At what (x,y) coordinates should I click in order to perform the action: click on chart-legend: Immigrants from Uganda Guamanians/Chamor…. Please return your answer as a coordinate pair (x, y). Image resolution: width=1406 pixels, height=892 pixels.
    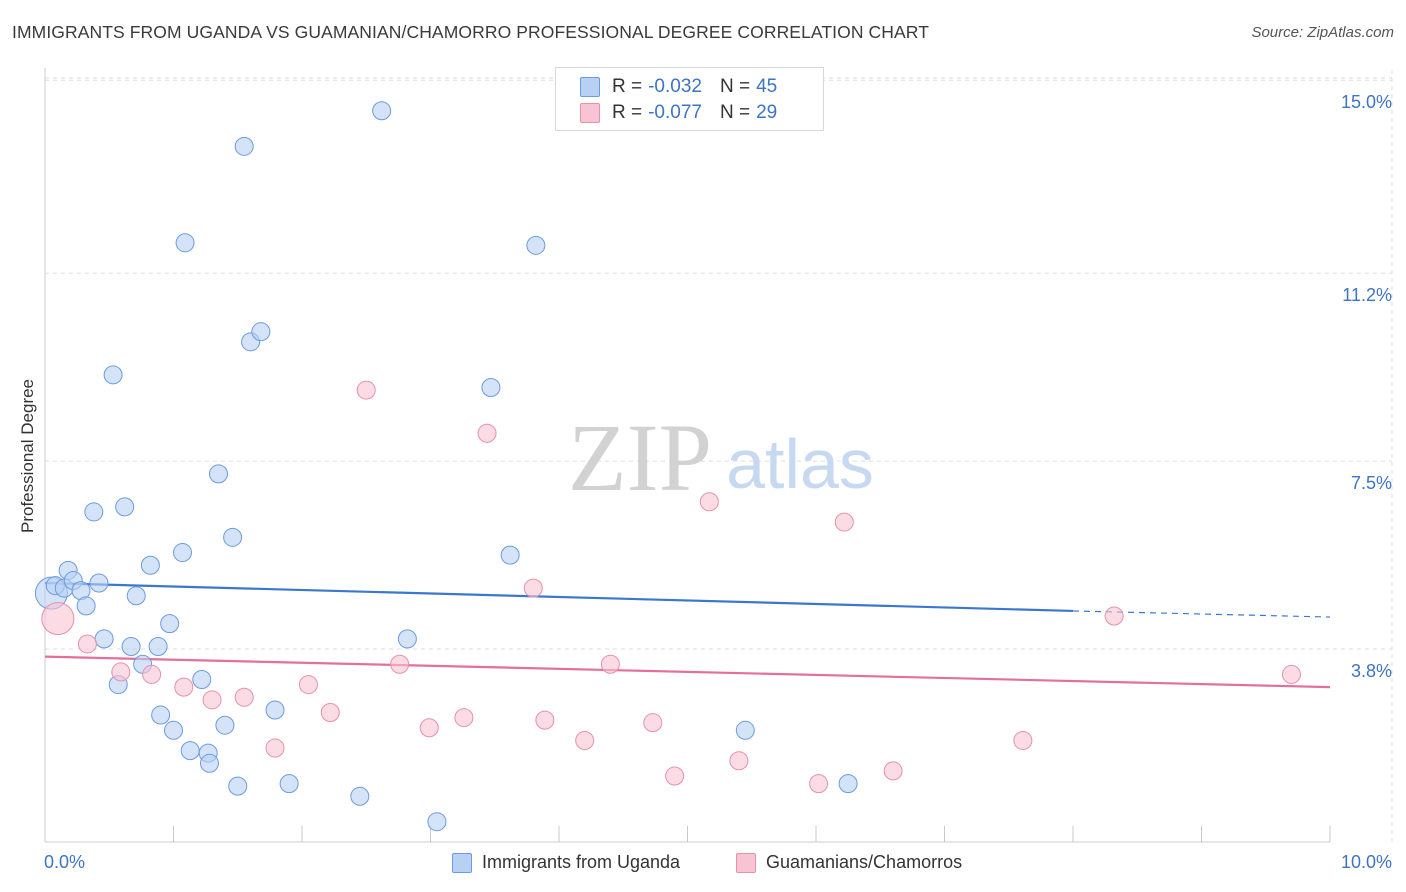
    Looking at the image, I should click on (703, 865).